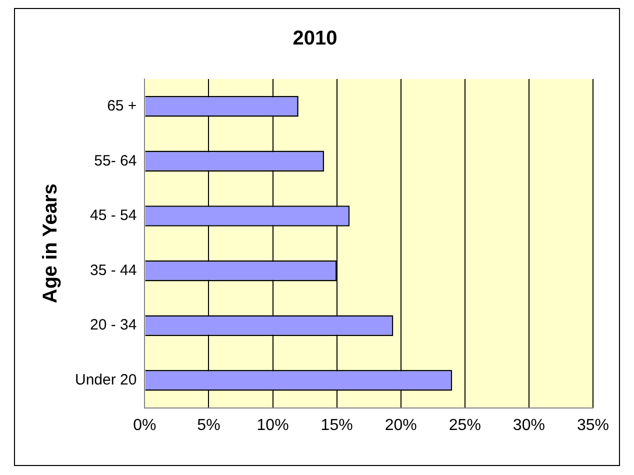  Describe the element at coordinates (113, 325) in the screenshot. I see `y-tick-label: 20 - 34` at that location.